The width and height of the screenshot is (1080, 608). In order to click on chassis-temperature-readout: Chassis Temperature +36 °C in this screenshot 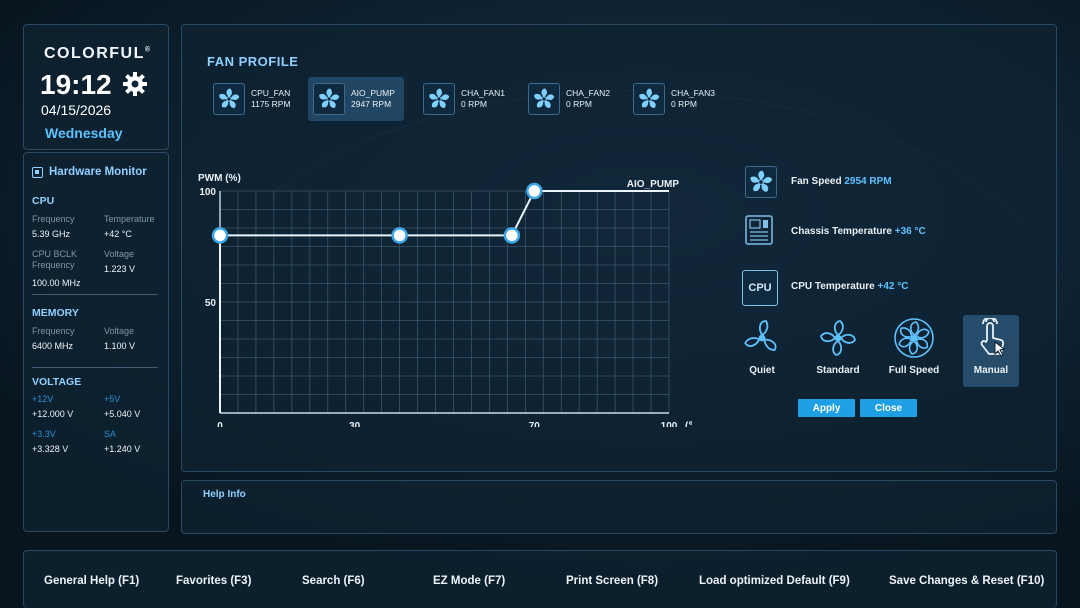, I will do `click(858, 231)`.